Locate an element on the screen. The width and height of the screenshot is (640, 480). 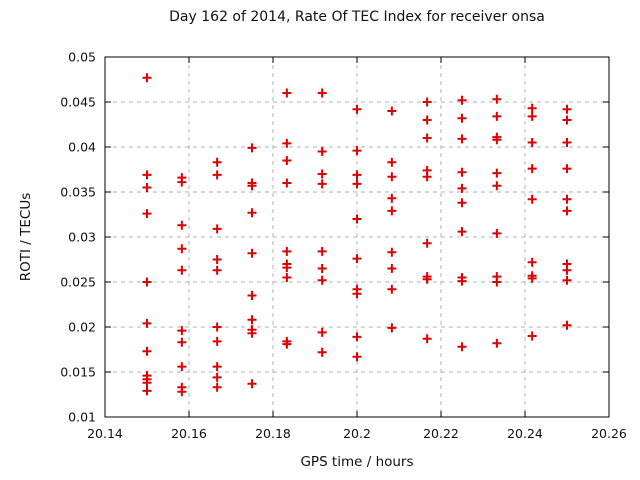
x-tick-label: 20.14 is located at coordinates (105, 433).